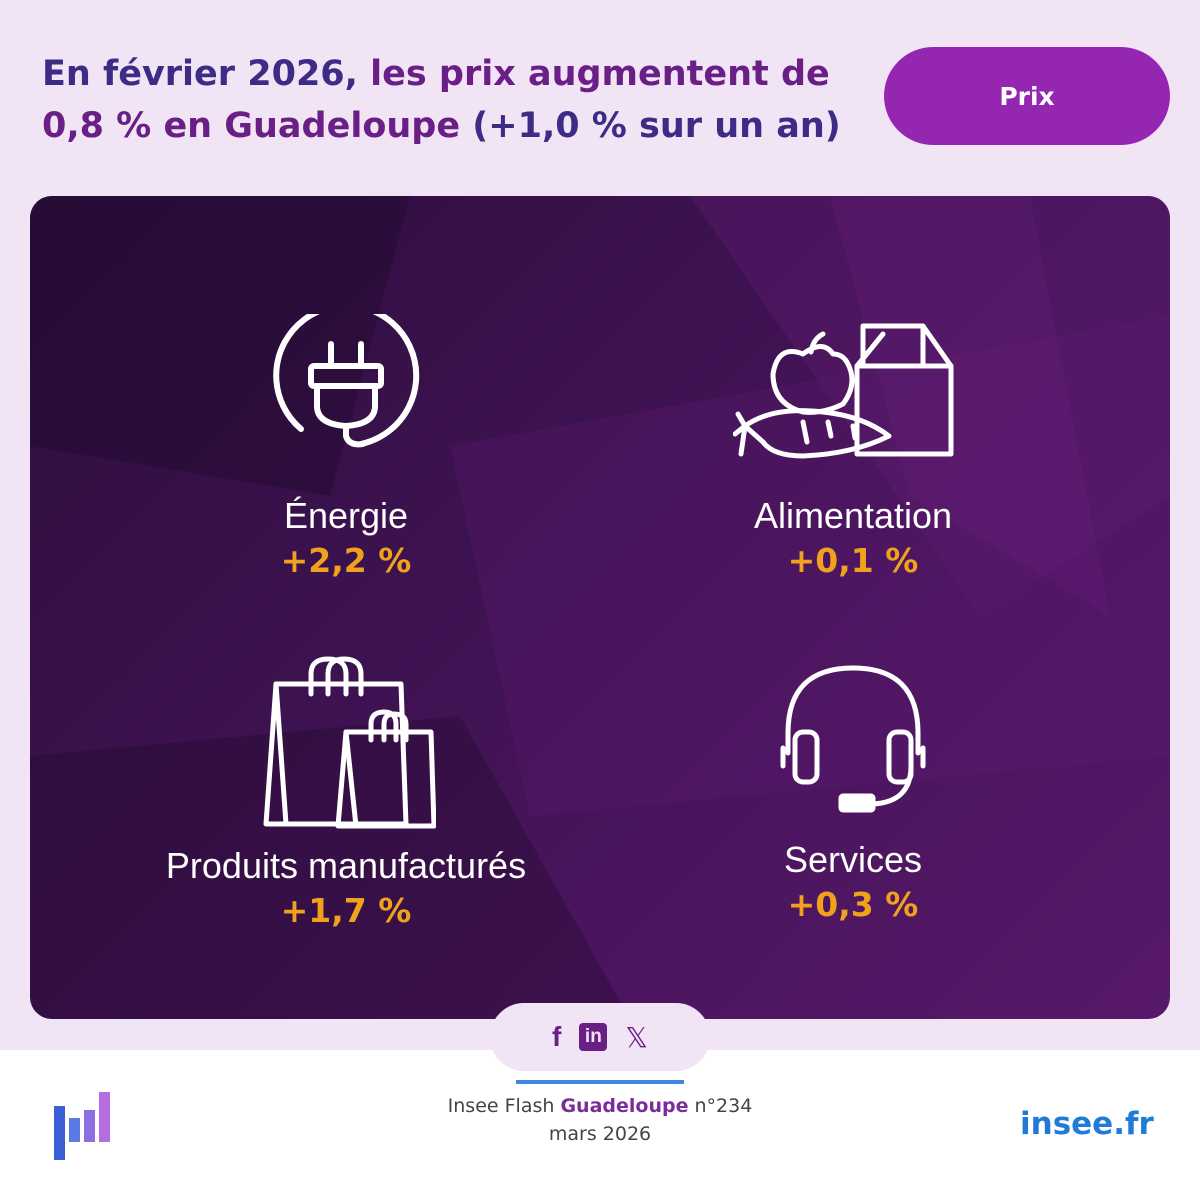 The height and width of the screenshot is (1200, 1200). Describe the element at coordinates (349, 742) in the screenshot. I see `shopping-bags-icon` at that location.